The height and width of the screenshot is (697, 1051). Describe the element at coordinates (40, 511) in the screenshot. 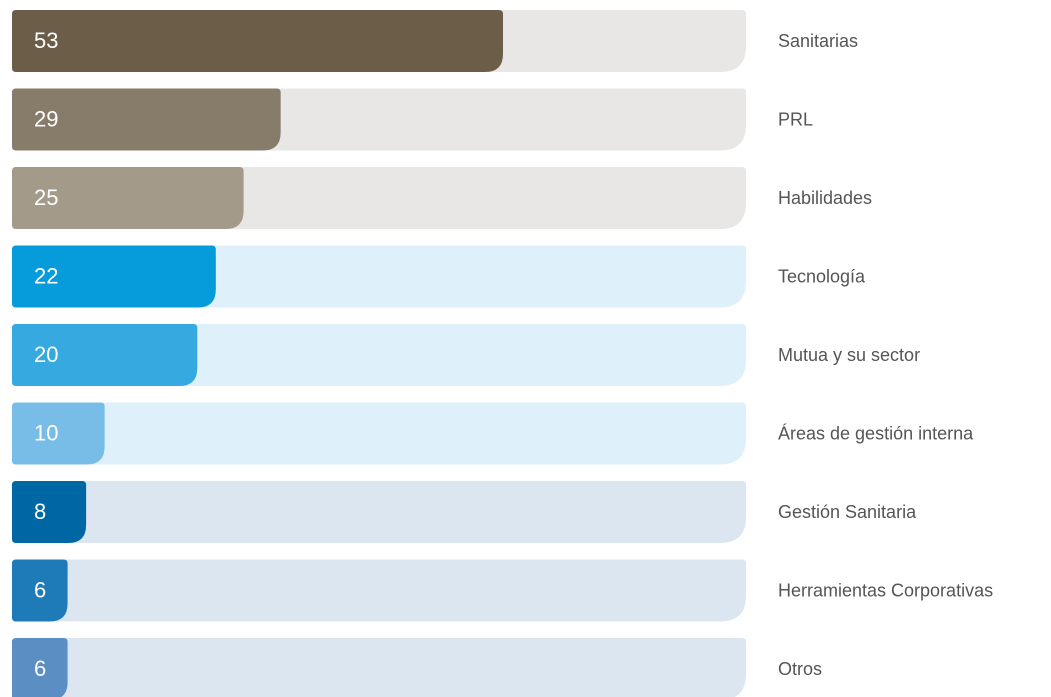

I see `value-label: 8` at that location.